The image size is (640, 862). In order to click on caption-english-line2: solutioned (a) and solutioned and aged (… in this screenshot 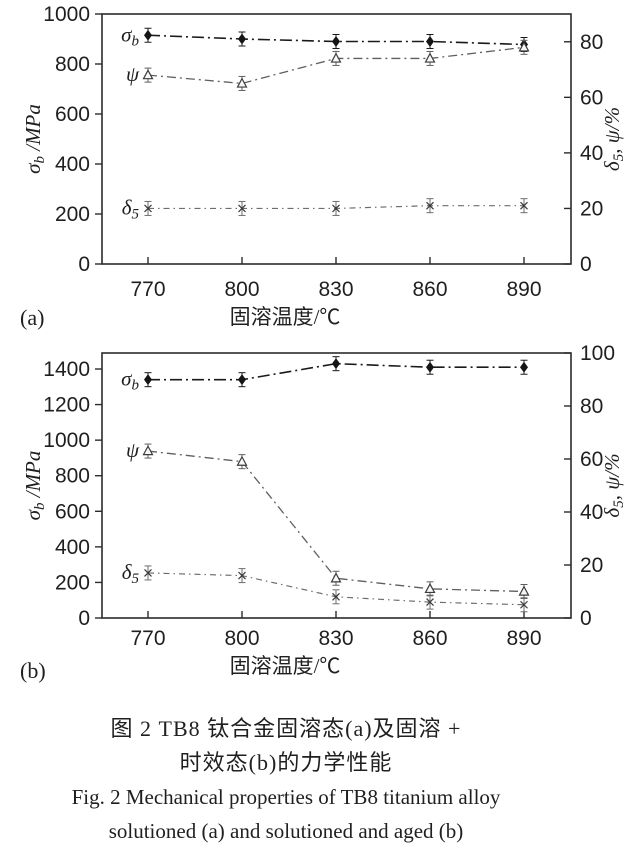, I will do `click(286, 831)`.